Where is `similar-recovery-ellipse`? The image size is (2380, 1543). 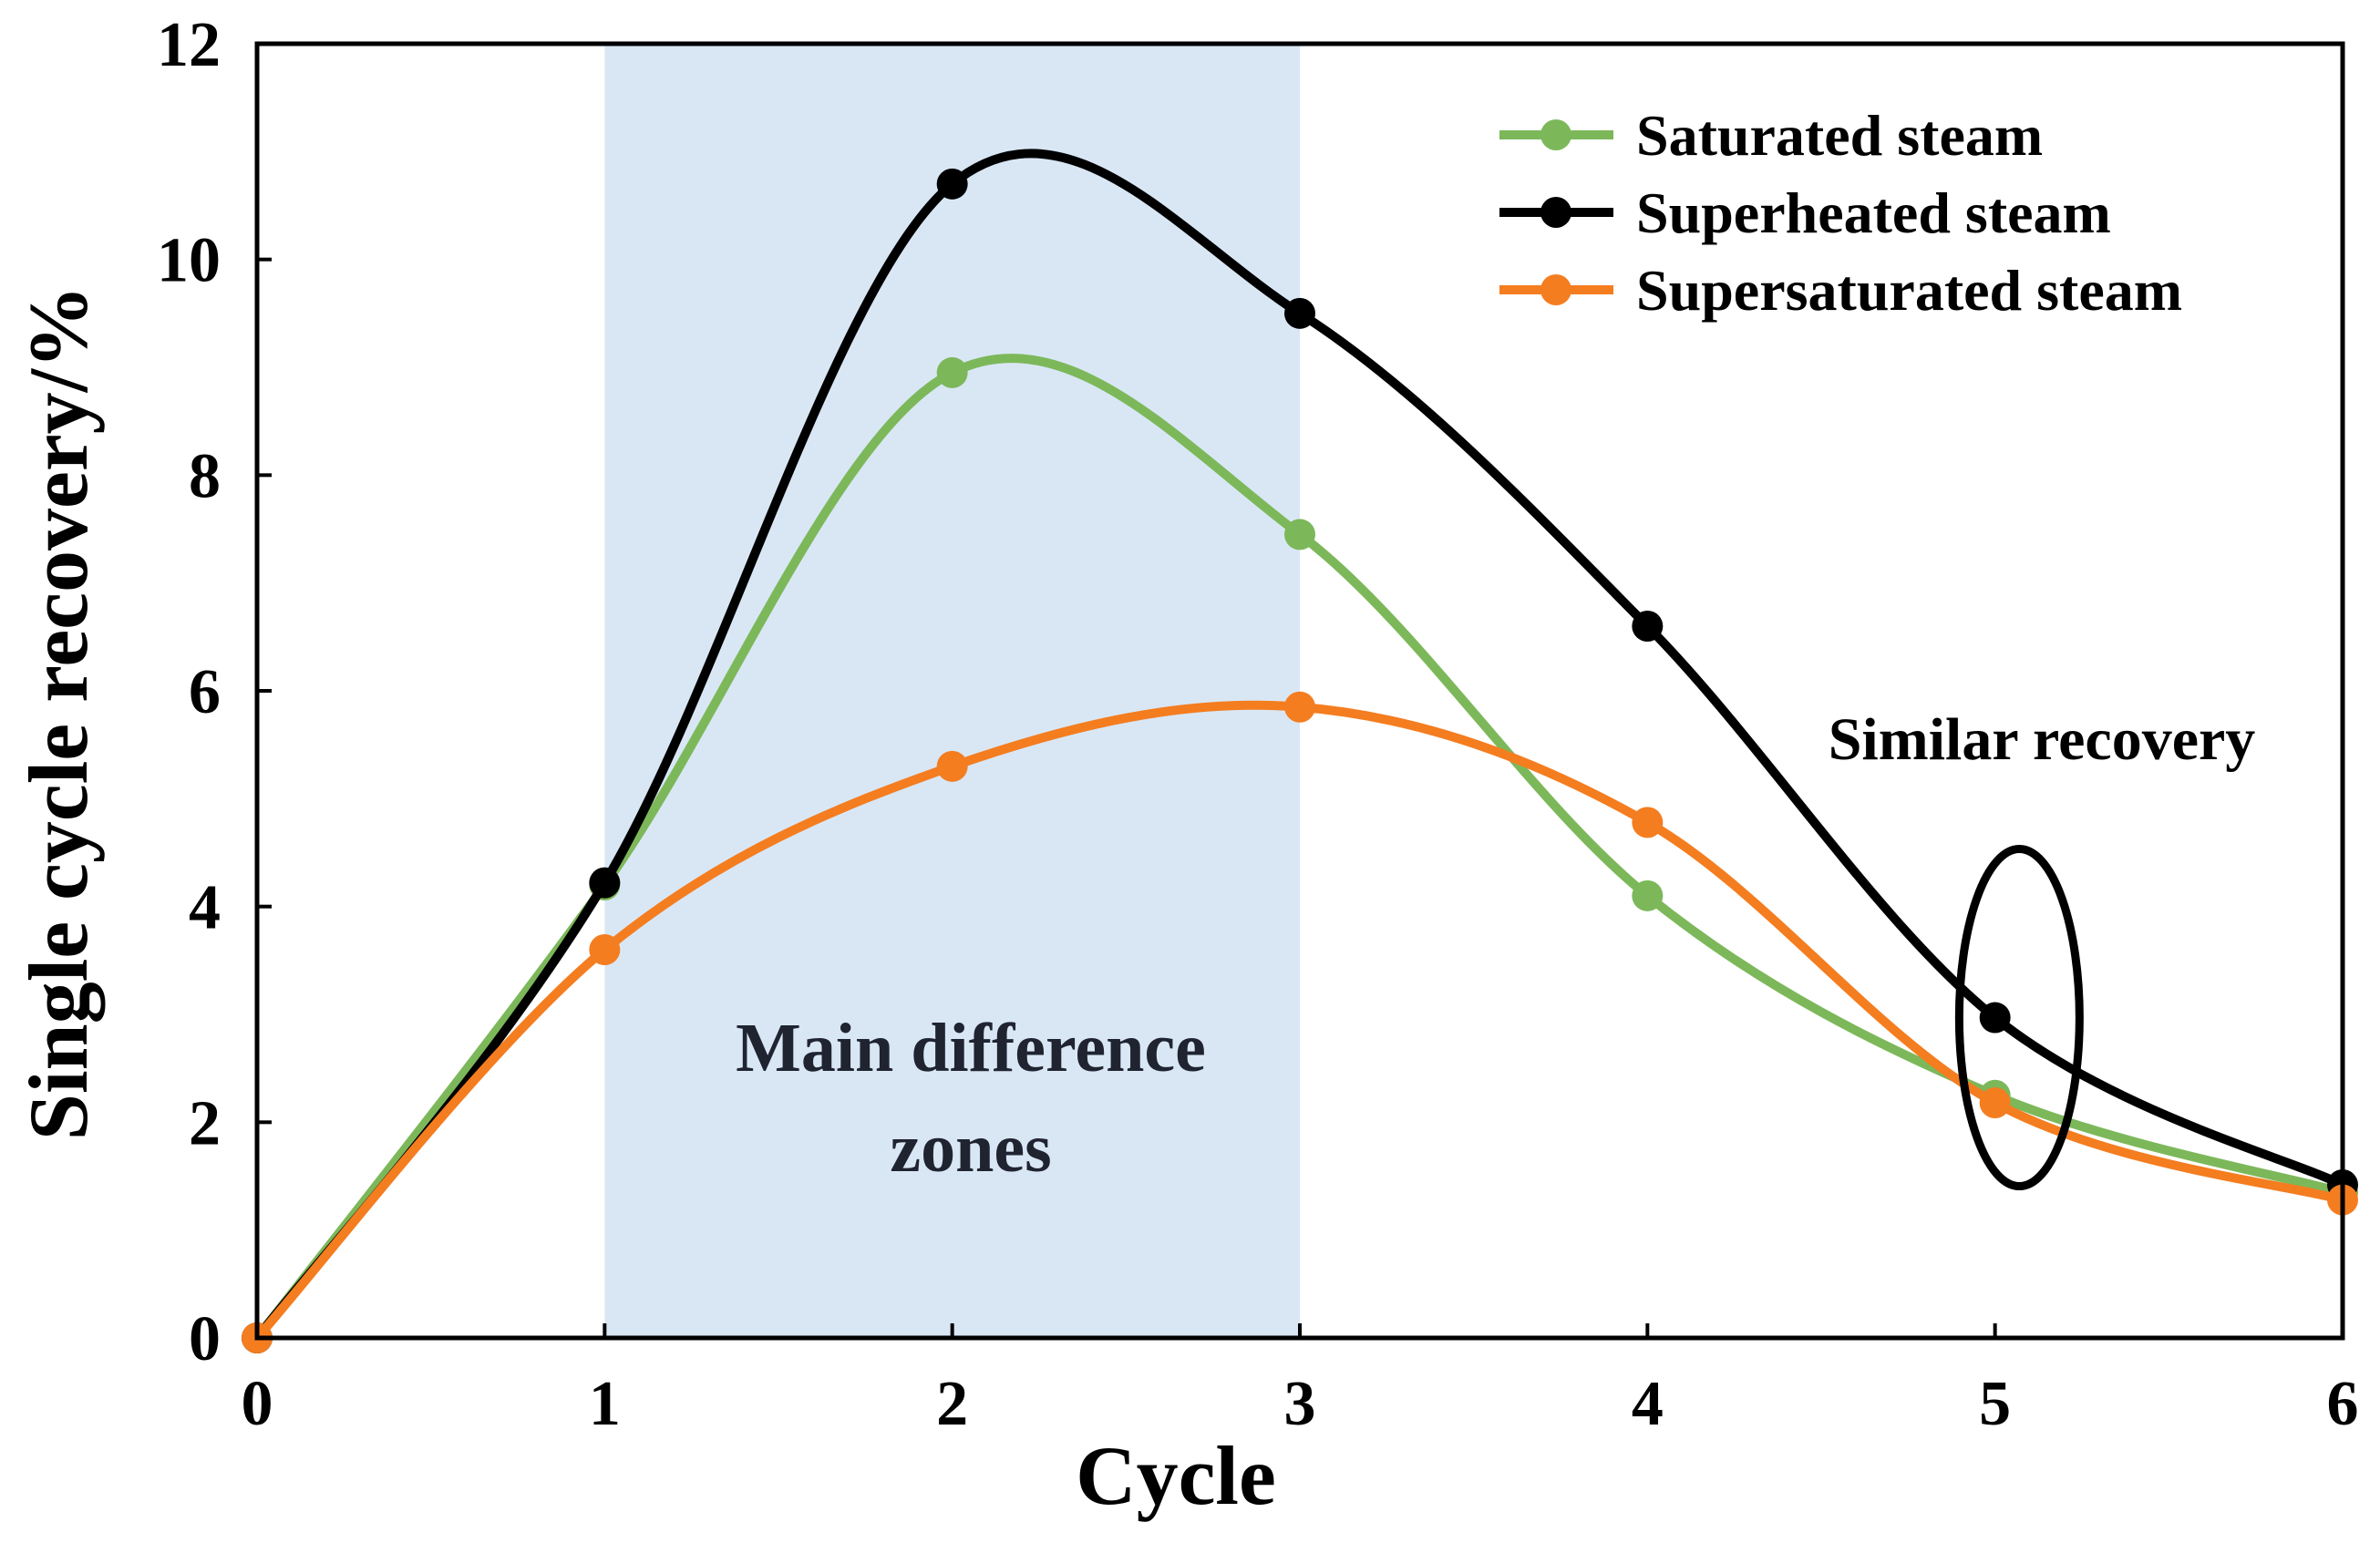
similar-recovery-ellipse is located at coordinates (2019, 1018).